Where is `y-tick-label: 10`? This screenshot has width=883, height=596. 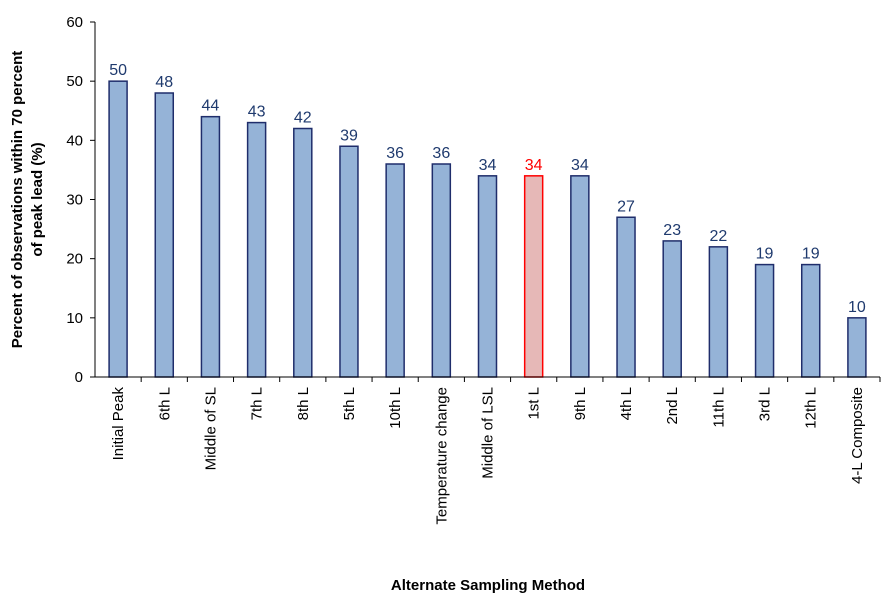 y-tick-label: 10 is located at coordinates (74, 318).